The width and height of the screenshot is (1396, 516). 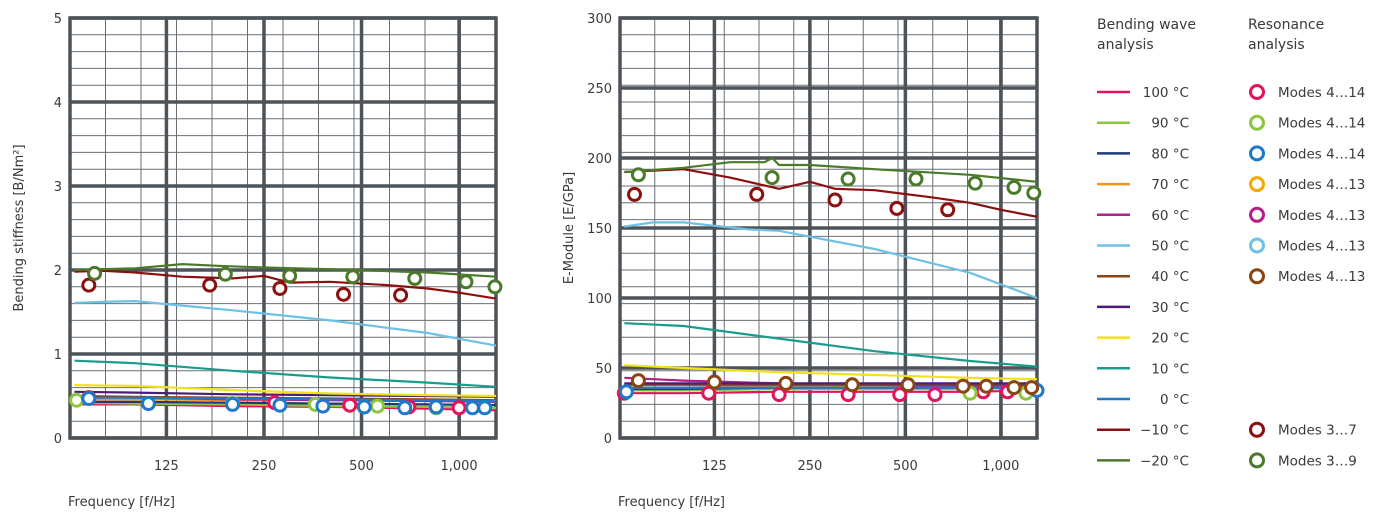 What do you see at coordinates (1164, 461) in the screenshot?
I see `legend-line-label: −20 °C` at bounding box center [1164, 461].